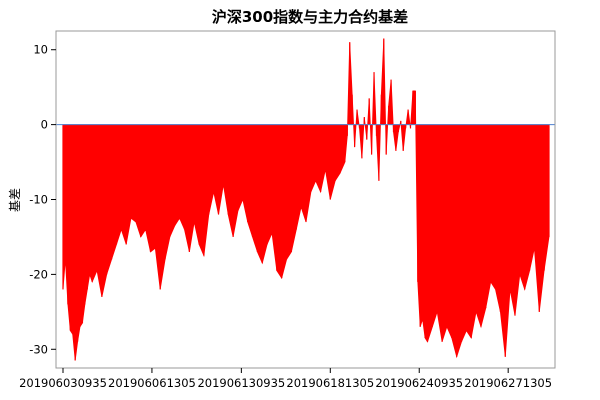 The width and height of the screenshot is (600, 400). Describe the element at coordinates (508, 383) in the screenshot. I see `x-tick-label: 201906271305` at that location.